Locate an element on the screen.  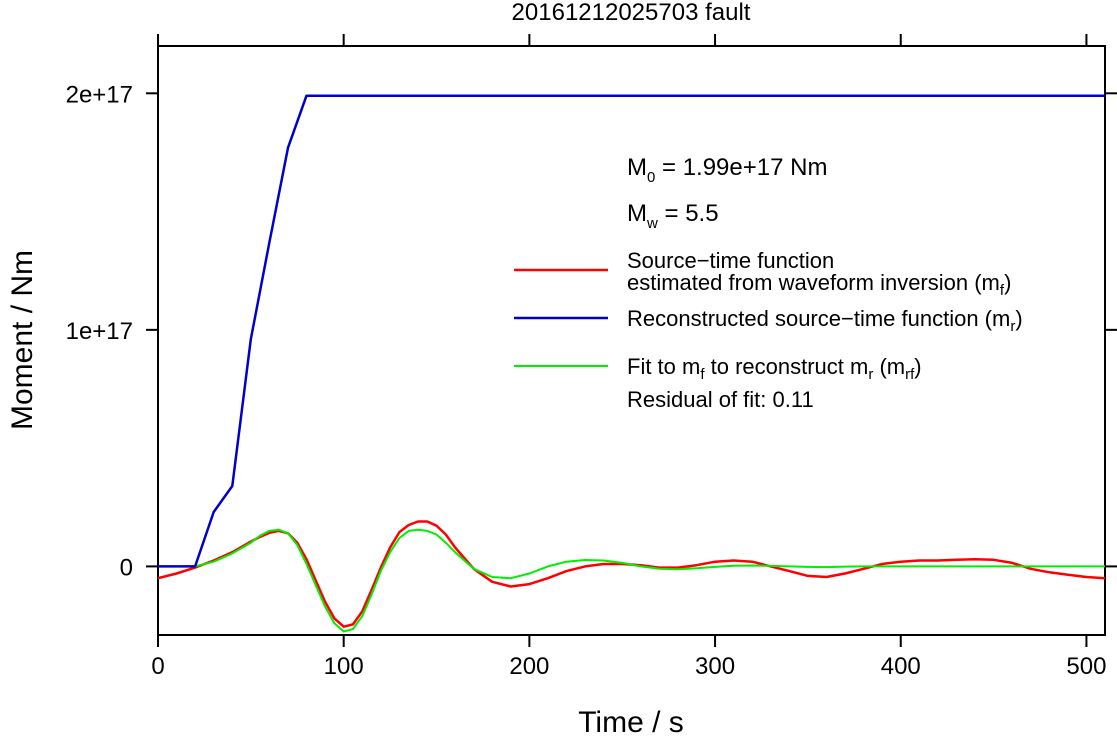
x-tick-label: 200 is located at coordinates (529, 666).